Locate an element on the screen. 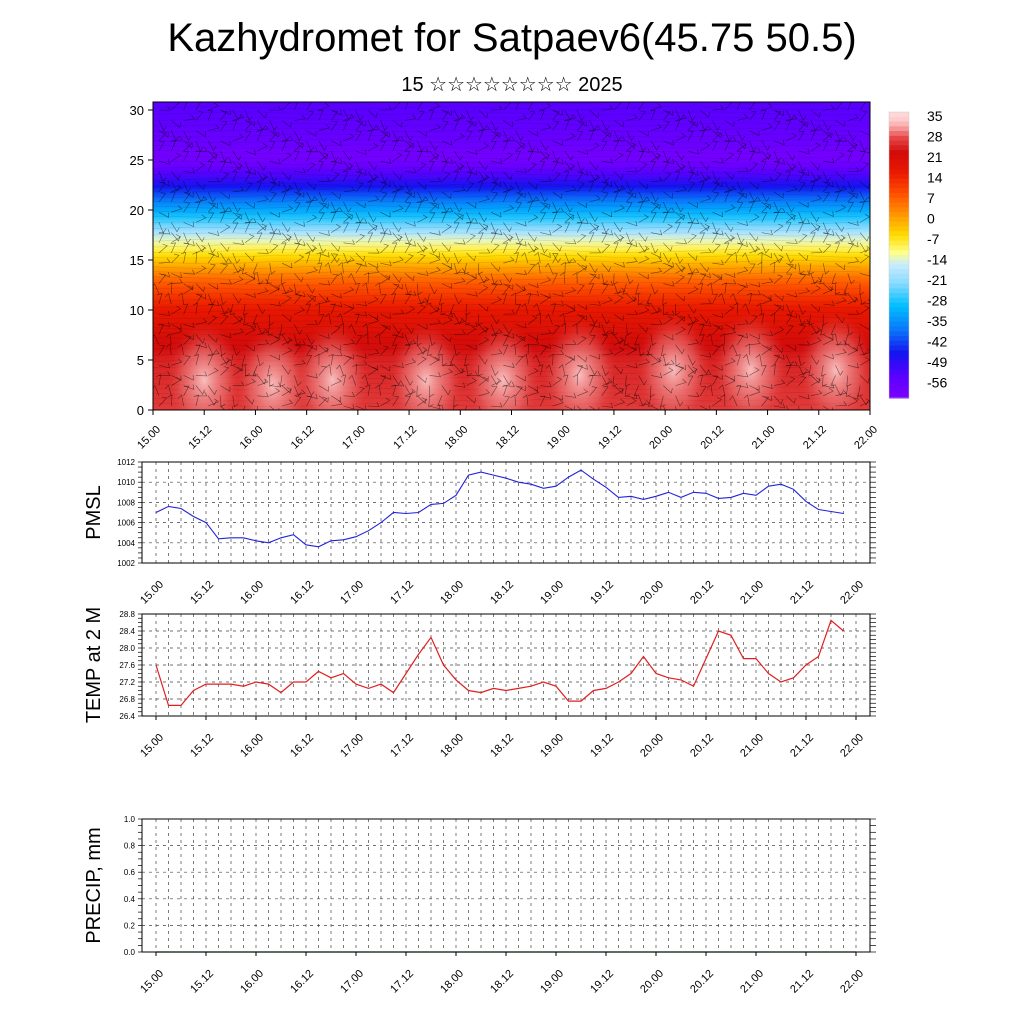  y-tick-label: 27.2 is located at coordinates (127, 682).